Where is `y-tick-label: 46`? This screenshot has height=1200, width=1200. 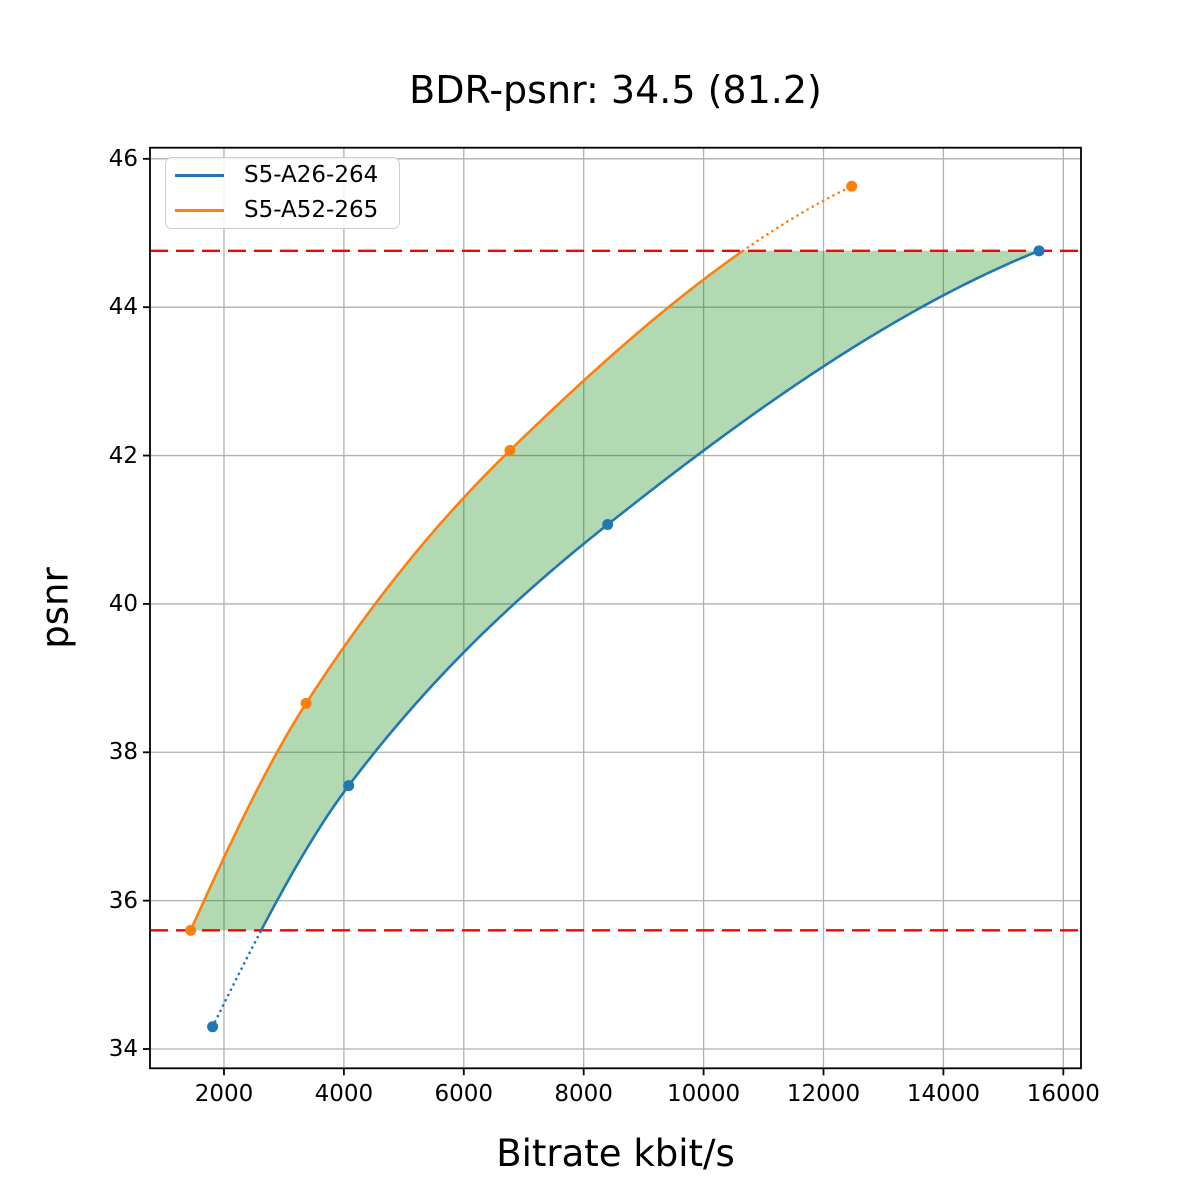
y-tick-label: 46 is located at coordinates (123, 158).